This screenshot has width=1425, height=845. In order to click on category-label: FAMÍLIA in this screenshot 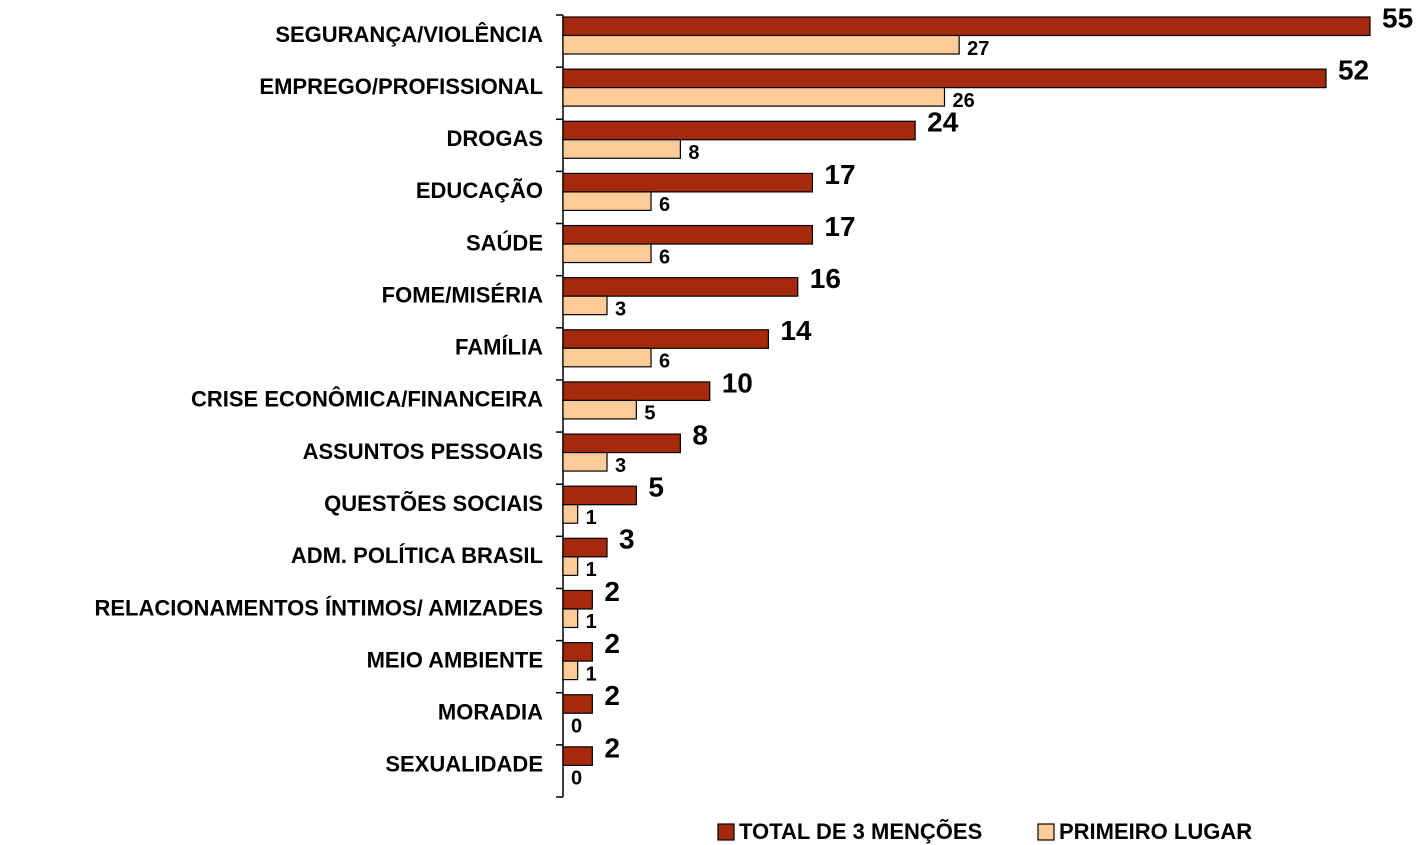, I will do `click(499, 347)`.